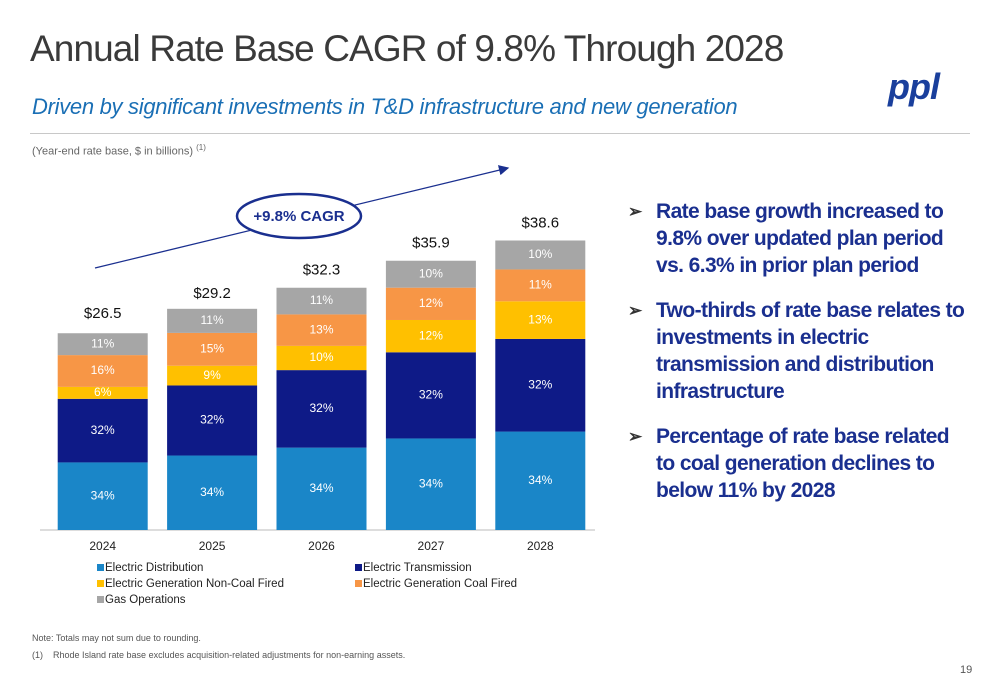 The height and width of the screenshot is (685, 1000). Describe the element at coordinates (966, 670) in the screenshot. I see `page-number: 19` at that location.